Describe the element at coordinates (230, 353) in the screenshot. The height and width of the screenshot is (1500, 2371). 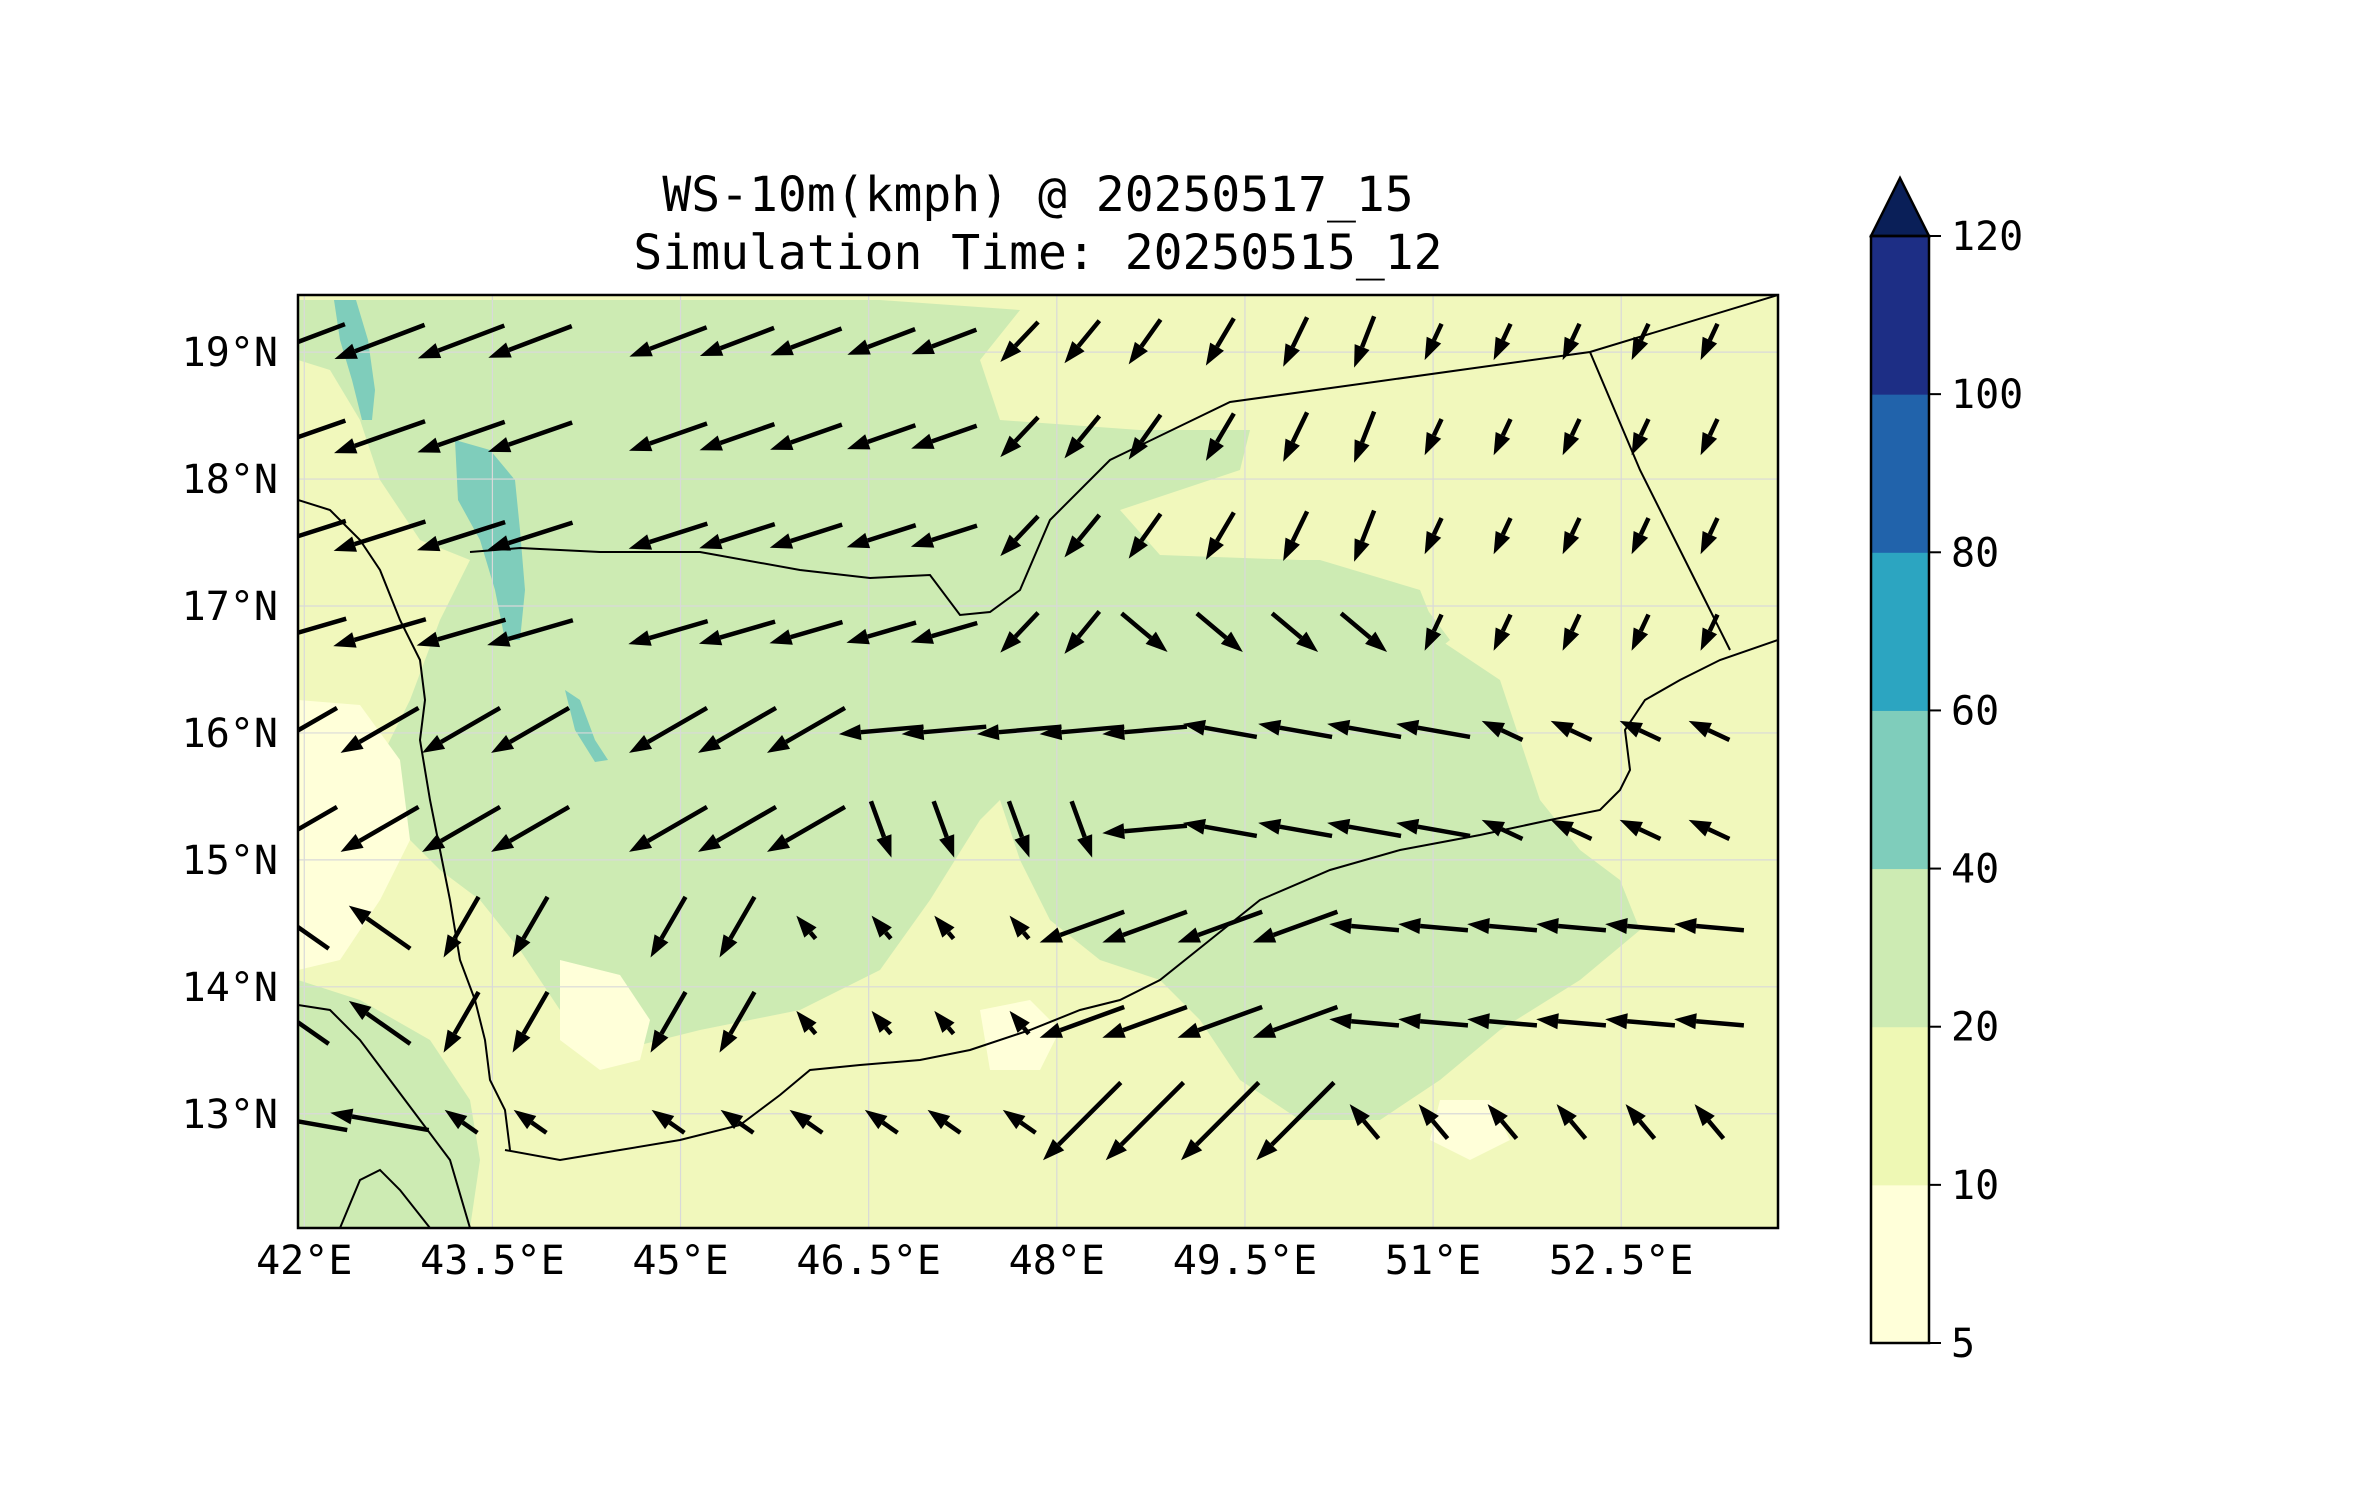
I see `y-tick-label: 19°N` at that location.